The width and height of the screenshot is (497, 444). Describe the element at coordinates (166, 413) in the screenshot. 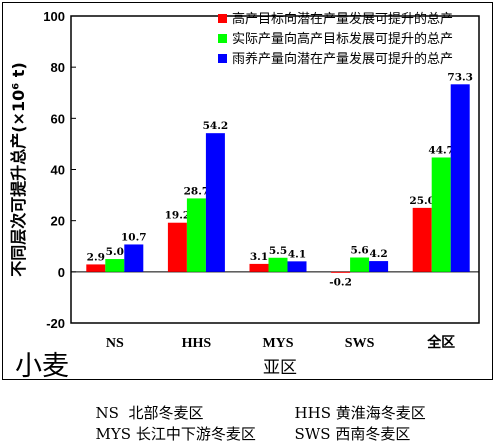

I see `abbr-ns-name: 北部冬麦区` at that location.